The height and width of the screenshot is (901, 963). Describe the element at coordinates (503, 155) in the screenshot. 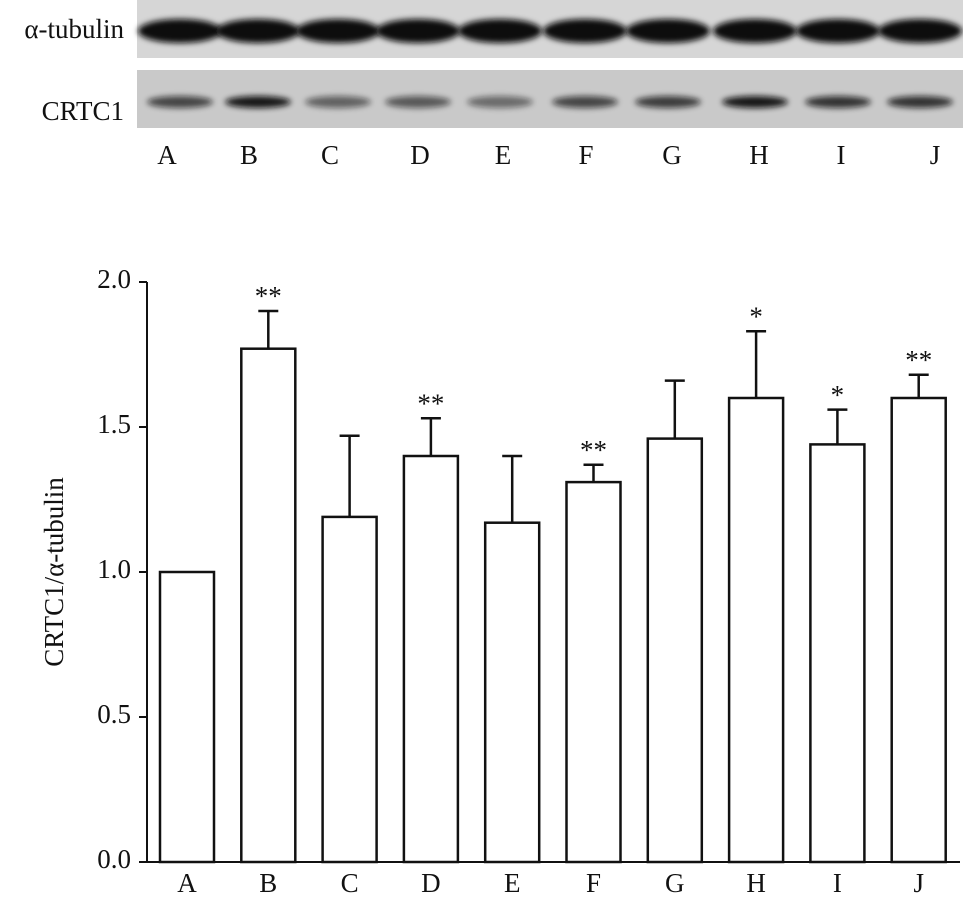

I see `lane-label: E` at that location.